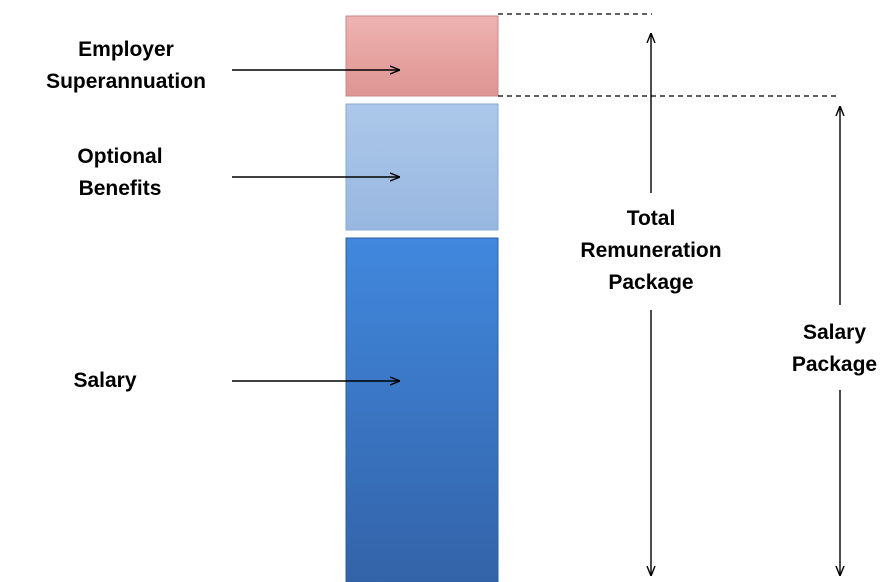 The height and width of the screenshot is (582, 887). Describe the element at coordinates (422, 56) in the screenshot. I see `superannuation-segment` at that location.